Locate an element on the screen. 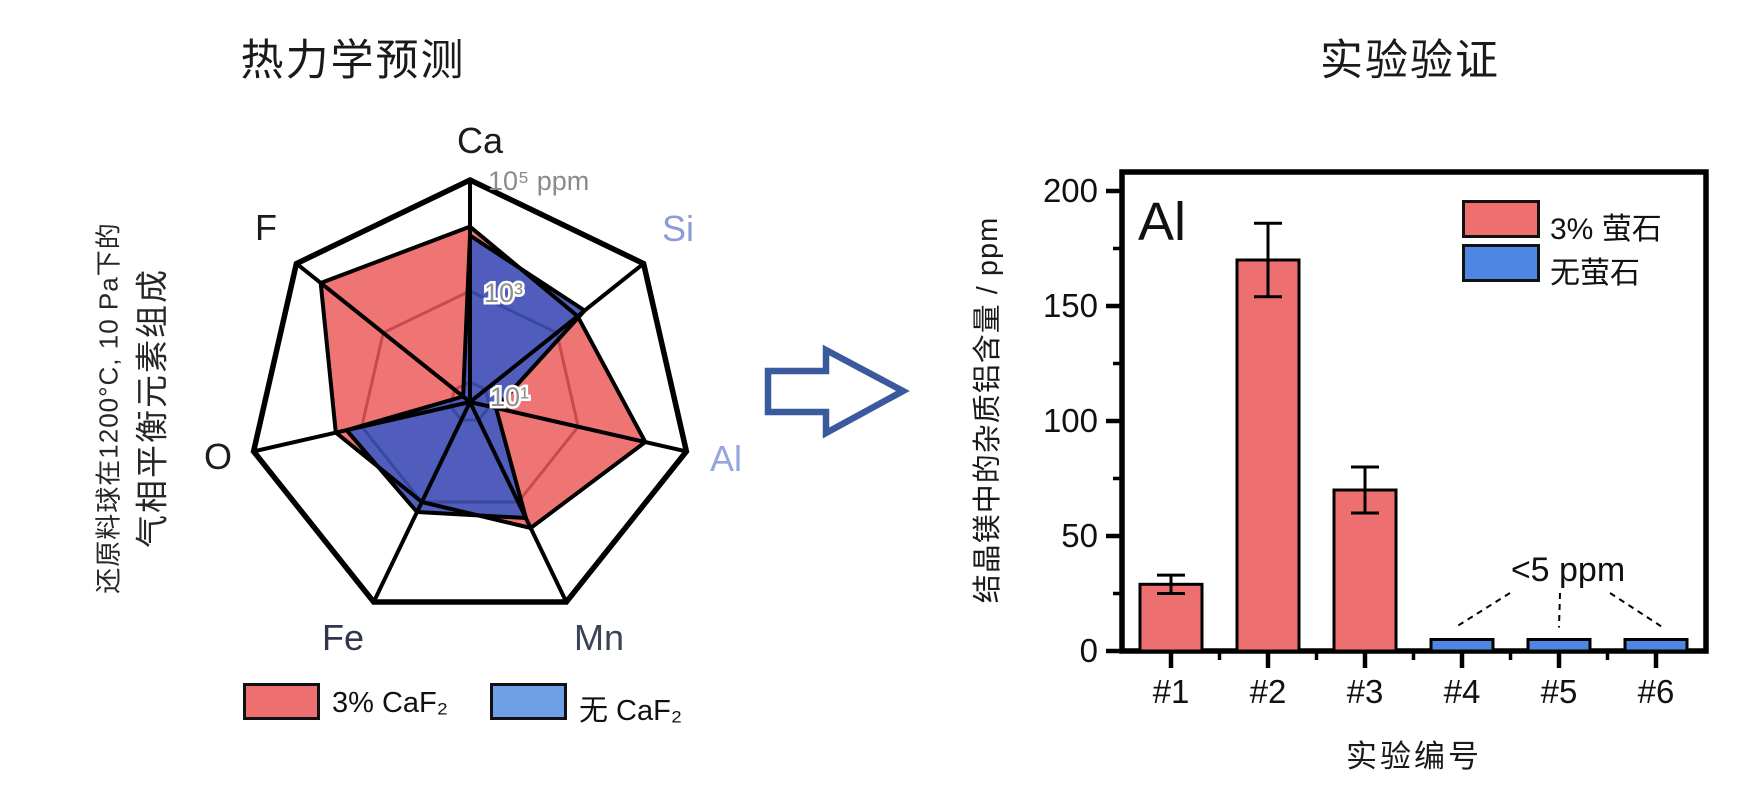 This screenshot has width=1750, height=796. radar-tick-1e3: 10³ is located at coordinates (503, 293).